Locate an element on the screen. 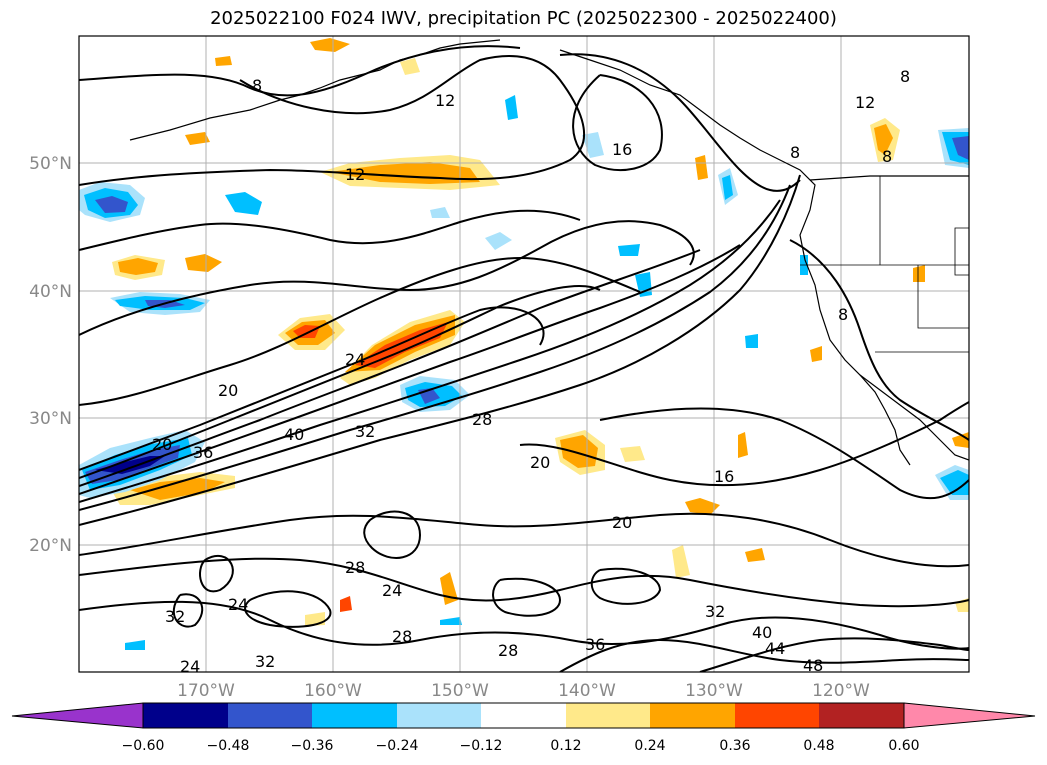 The height and width of the screenshot is (765, 1047). patch-pos-lowlat-west-mid is located at coordinates (177, 489).